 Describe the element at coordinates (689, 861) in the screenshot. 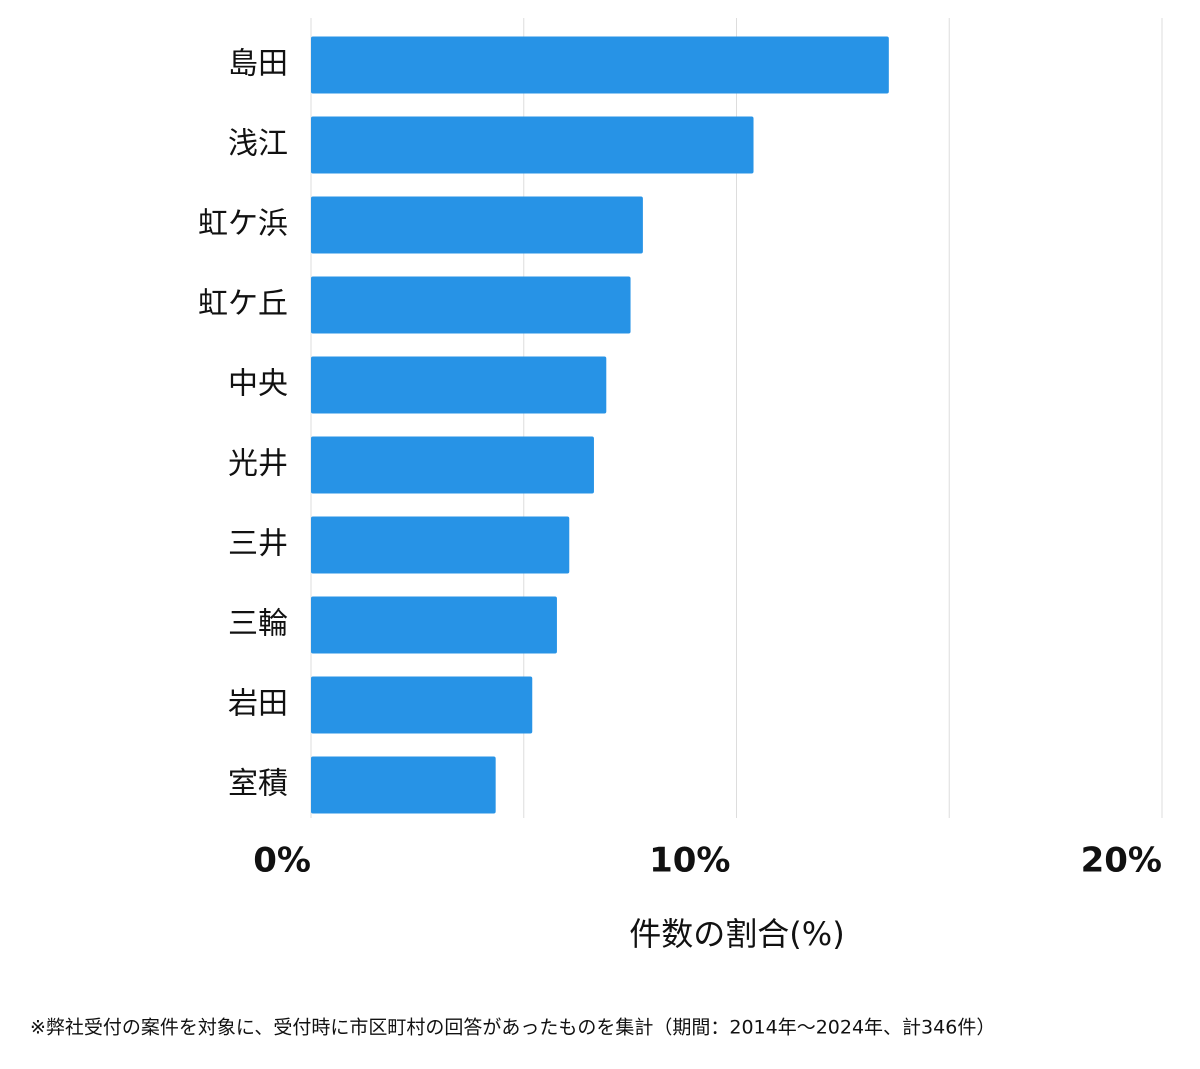

I see `x-tick-label: 10%` at that location.